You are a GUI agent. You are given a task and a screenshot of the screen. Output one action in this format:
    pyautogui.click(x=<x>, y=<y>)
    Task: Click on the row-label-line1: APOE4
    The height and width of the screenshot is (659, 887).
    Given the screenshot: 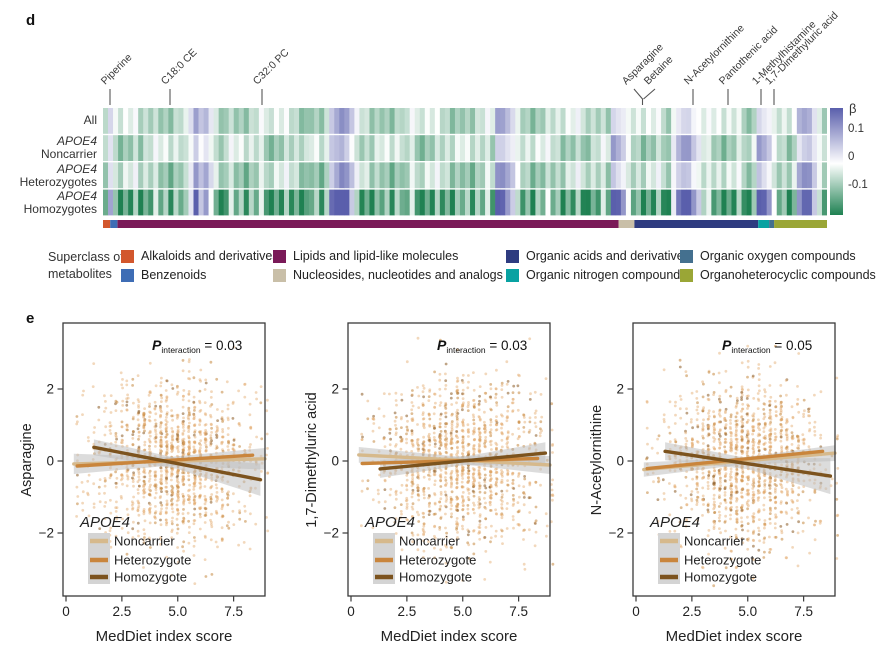 What is the action you would take?
    pyautogui.click(x=76, y=168)
    